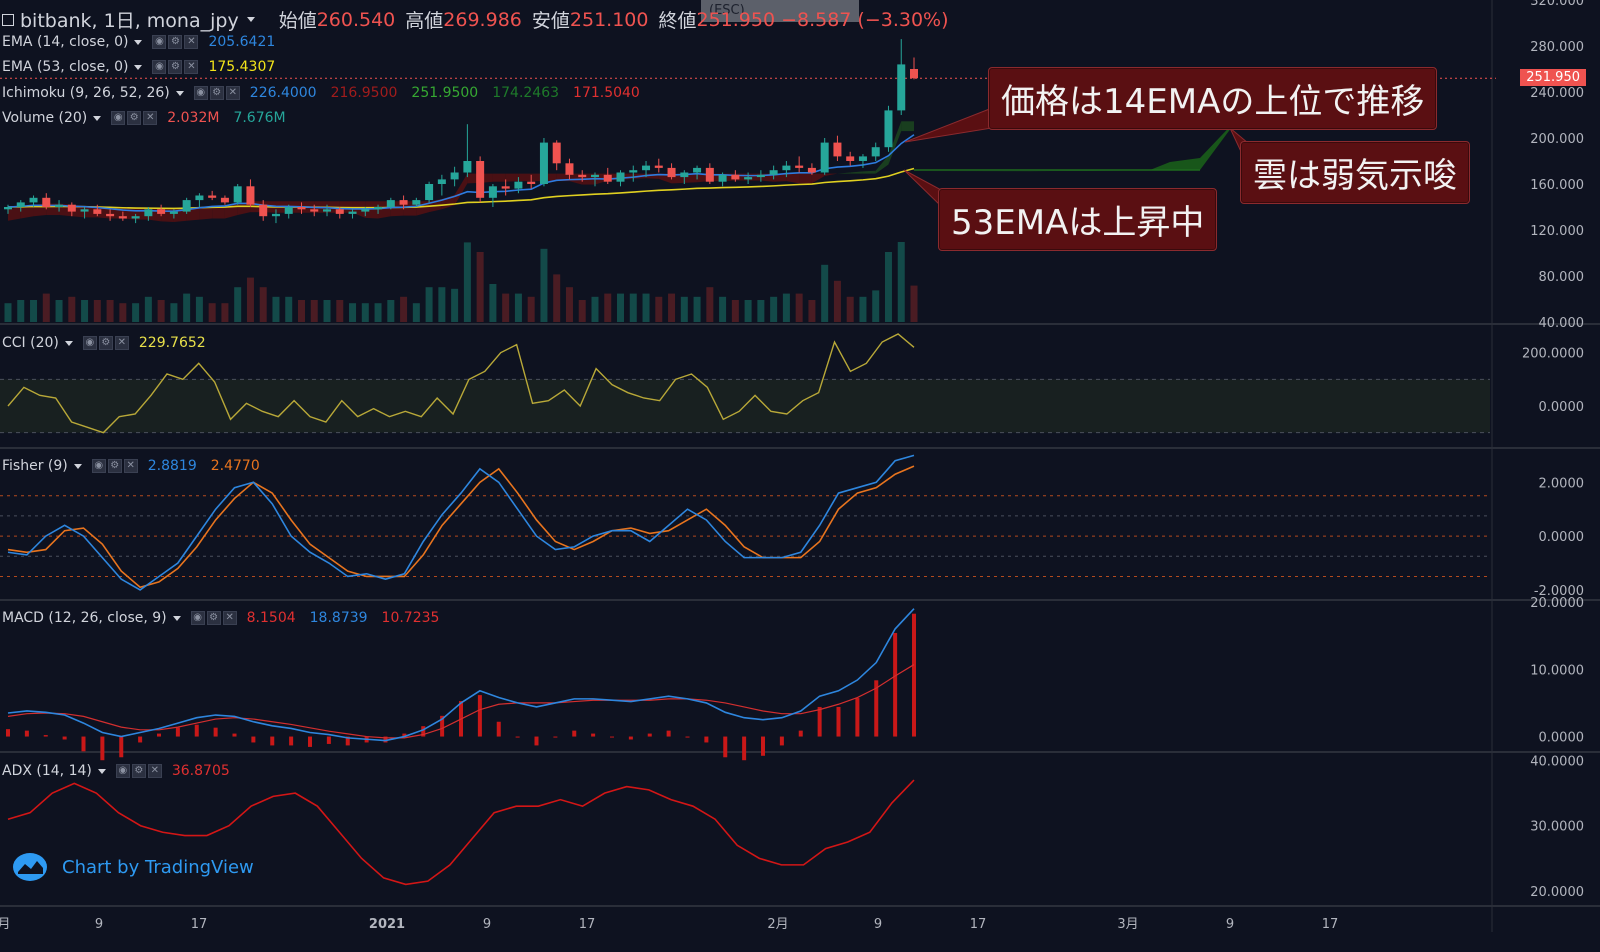 The width and height of the screenshot is (1600, 952). What do you see at coordinates (193, 118) in the screenshot?
I see `legend-volume-v1: 2.032M` at bounding box center [193, 118].